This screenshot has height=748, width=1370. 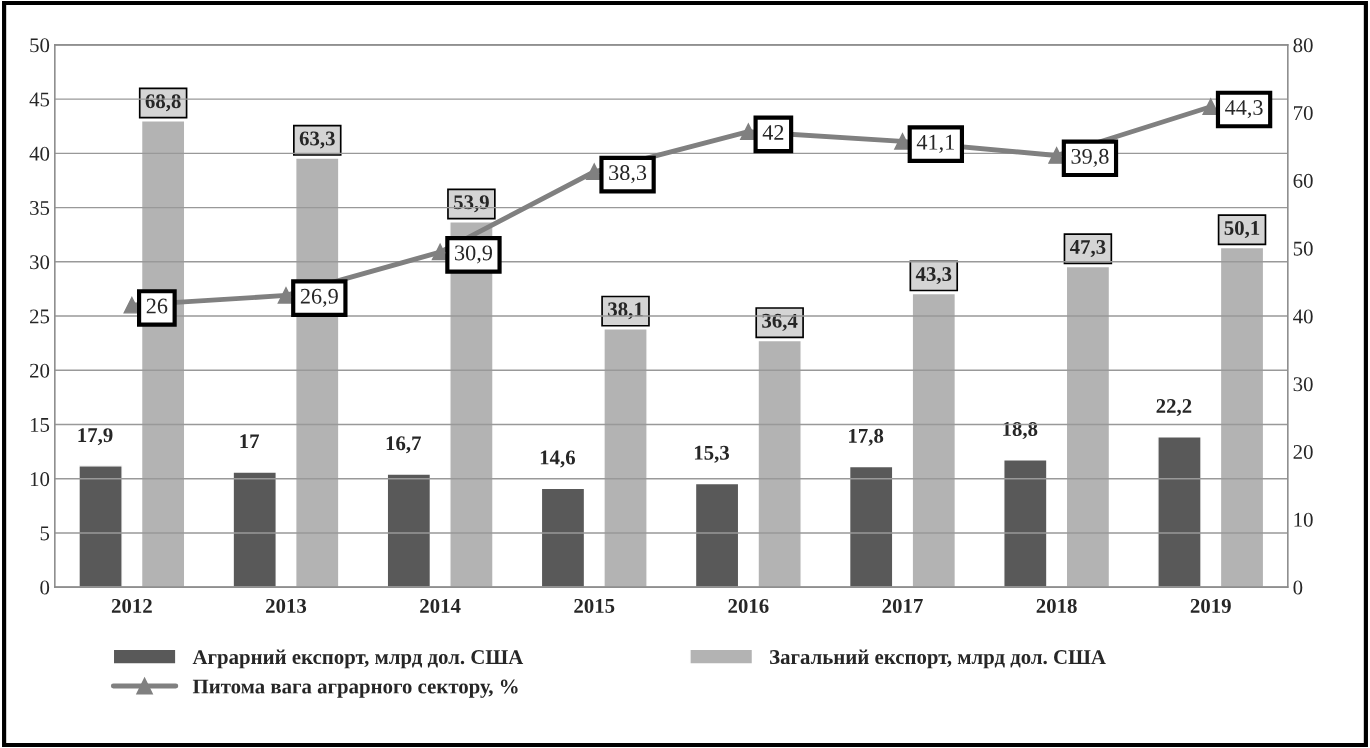 I want to click on y-tick-label: 45, so click(x=39, y=99).